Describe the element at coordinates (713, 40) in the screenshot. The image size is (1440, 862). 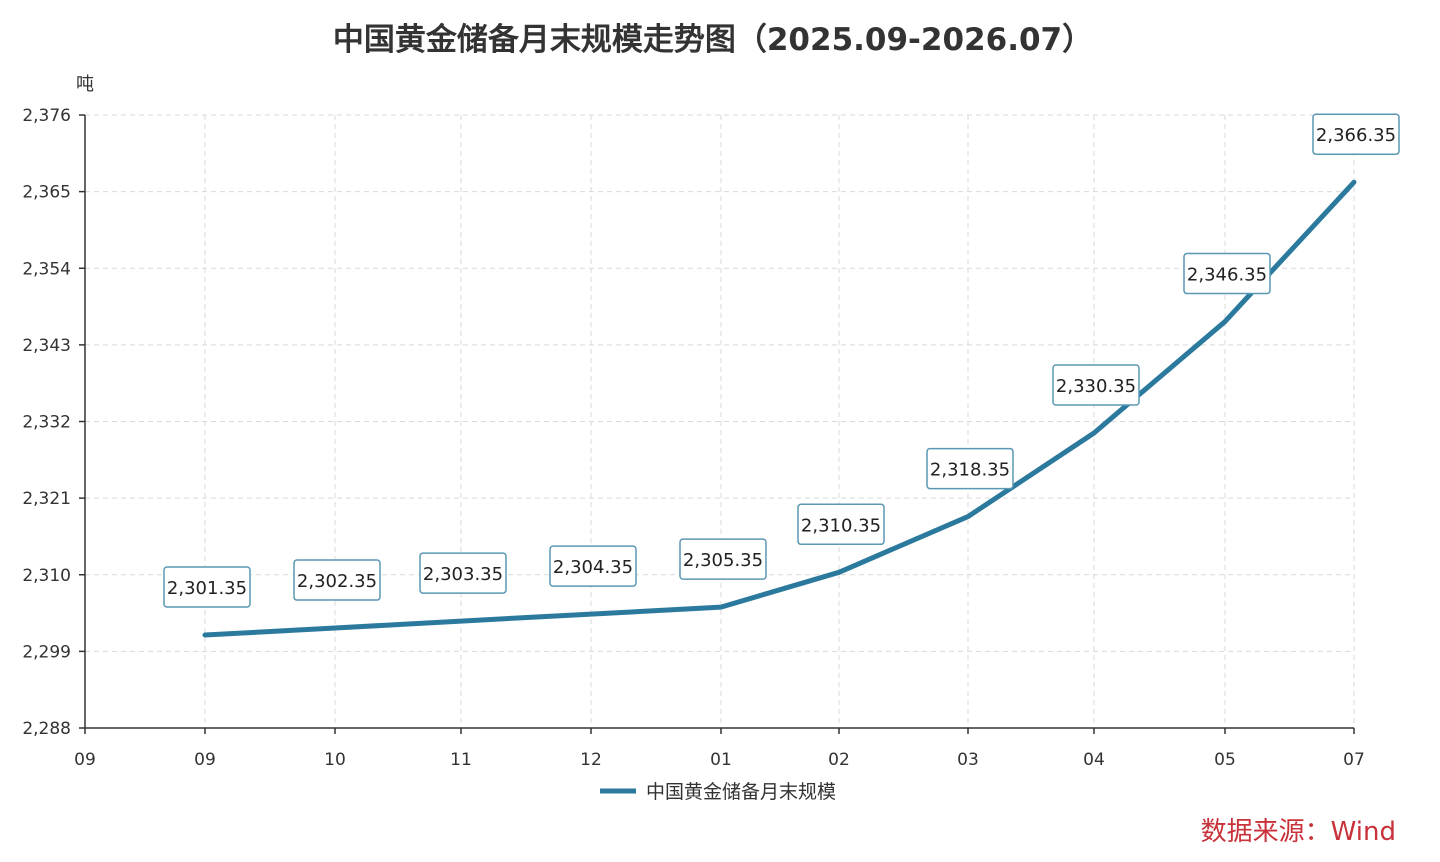
I see `chart-title: 中国黄金储备月末规模走势图（2025.09-2026.07）` at that location.